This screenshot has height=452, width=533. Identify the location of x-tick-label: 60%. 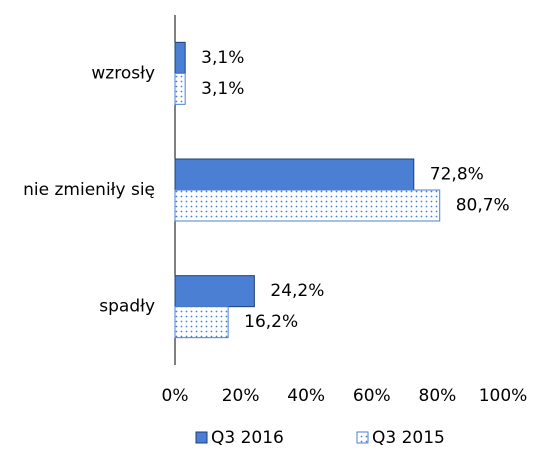
(372, 396).